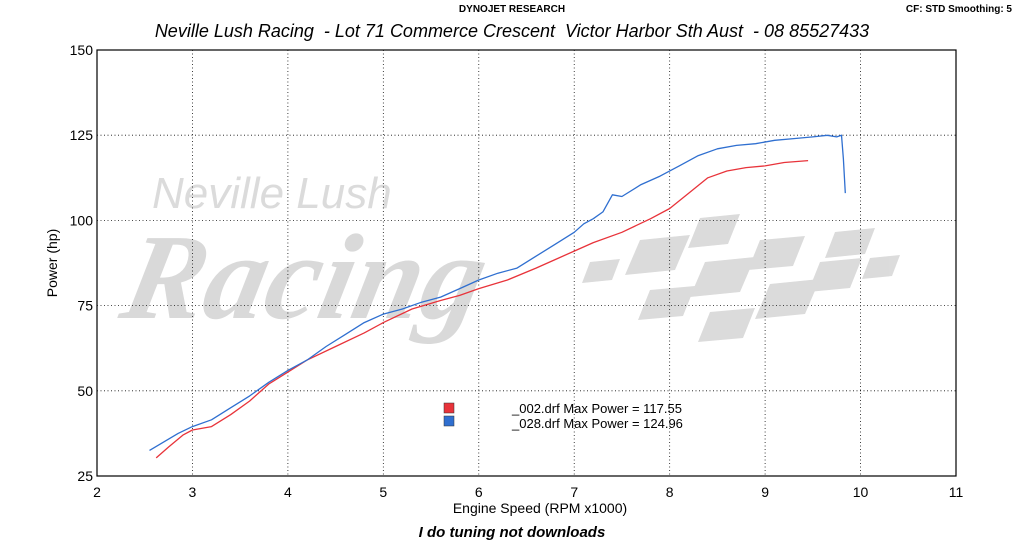 This screenshot has height=551, width=1024. I want to click on x-tick-label: 5, so click(383, 492).